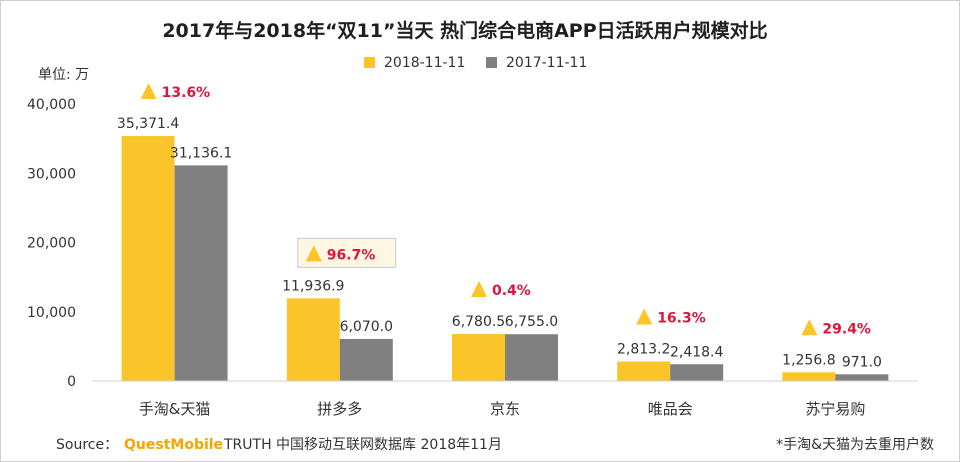 Image resolution: width=960 pixels, height=462 pixels. I want to click on data-label: 1,256.8, so click(808, 360).